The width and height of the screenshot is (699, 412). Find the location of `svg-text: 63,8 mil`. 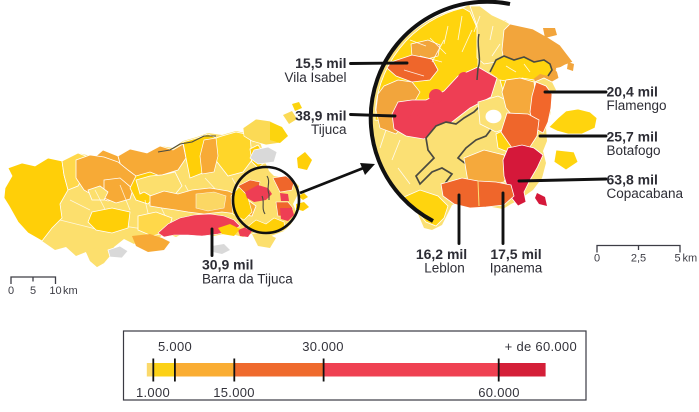

svg-text: 63,8 mil is located at coordinates (632, 180).